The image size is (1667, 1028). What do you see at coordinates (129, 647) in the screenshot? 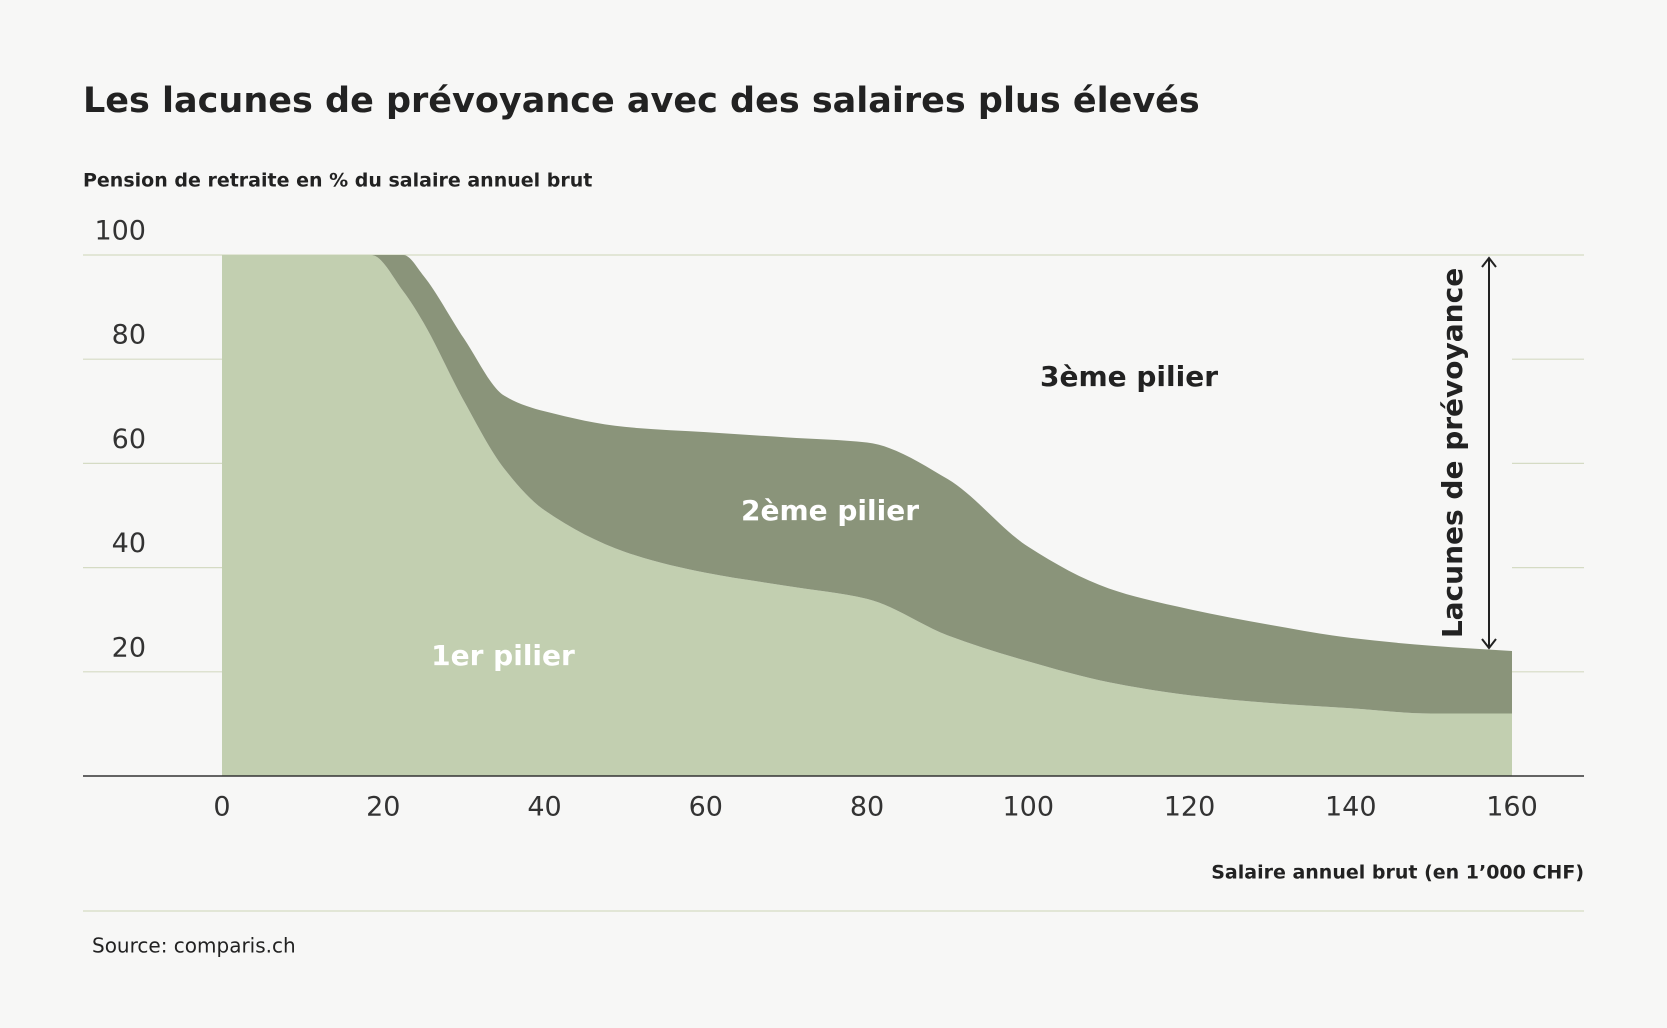
I see `y-tick-label: 20` at bounding box center [129, 647].